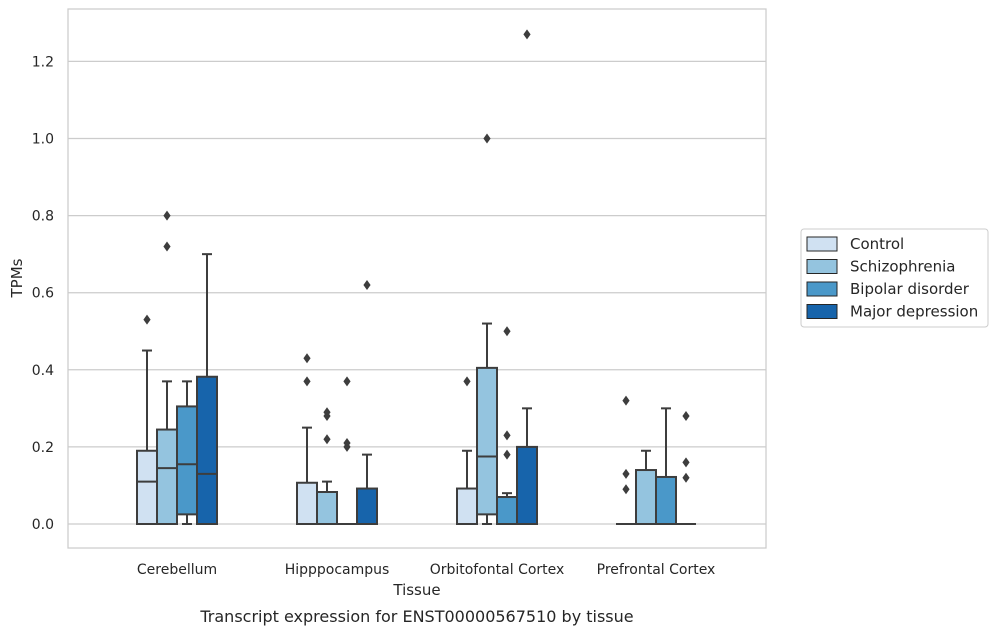 Image resolution: width=997 pixels, height=634 pixels. I want to click on legend-label: Schizophrenia, so click(902, 267).